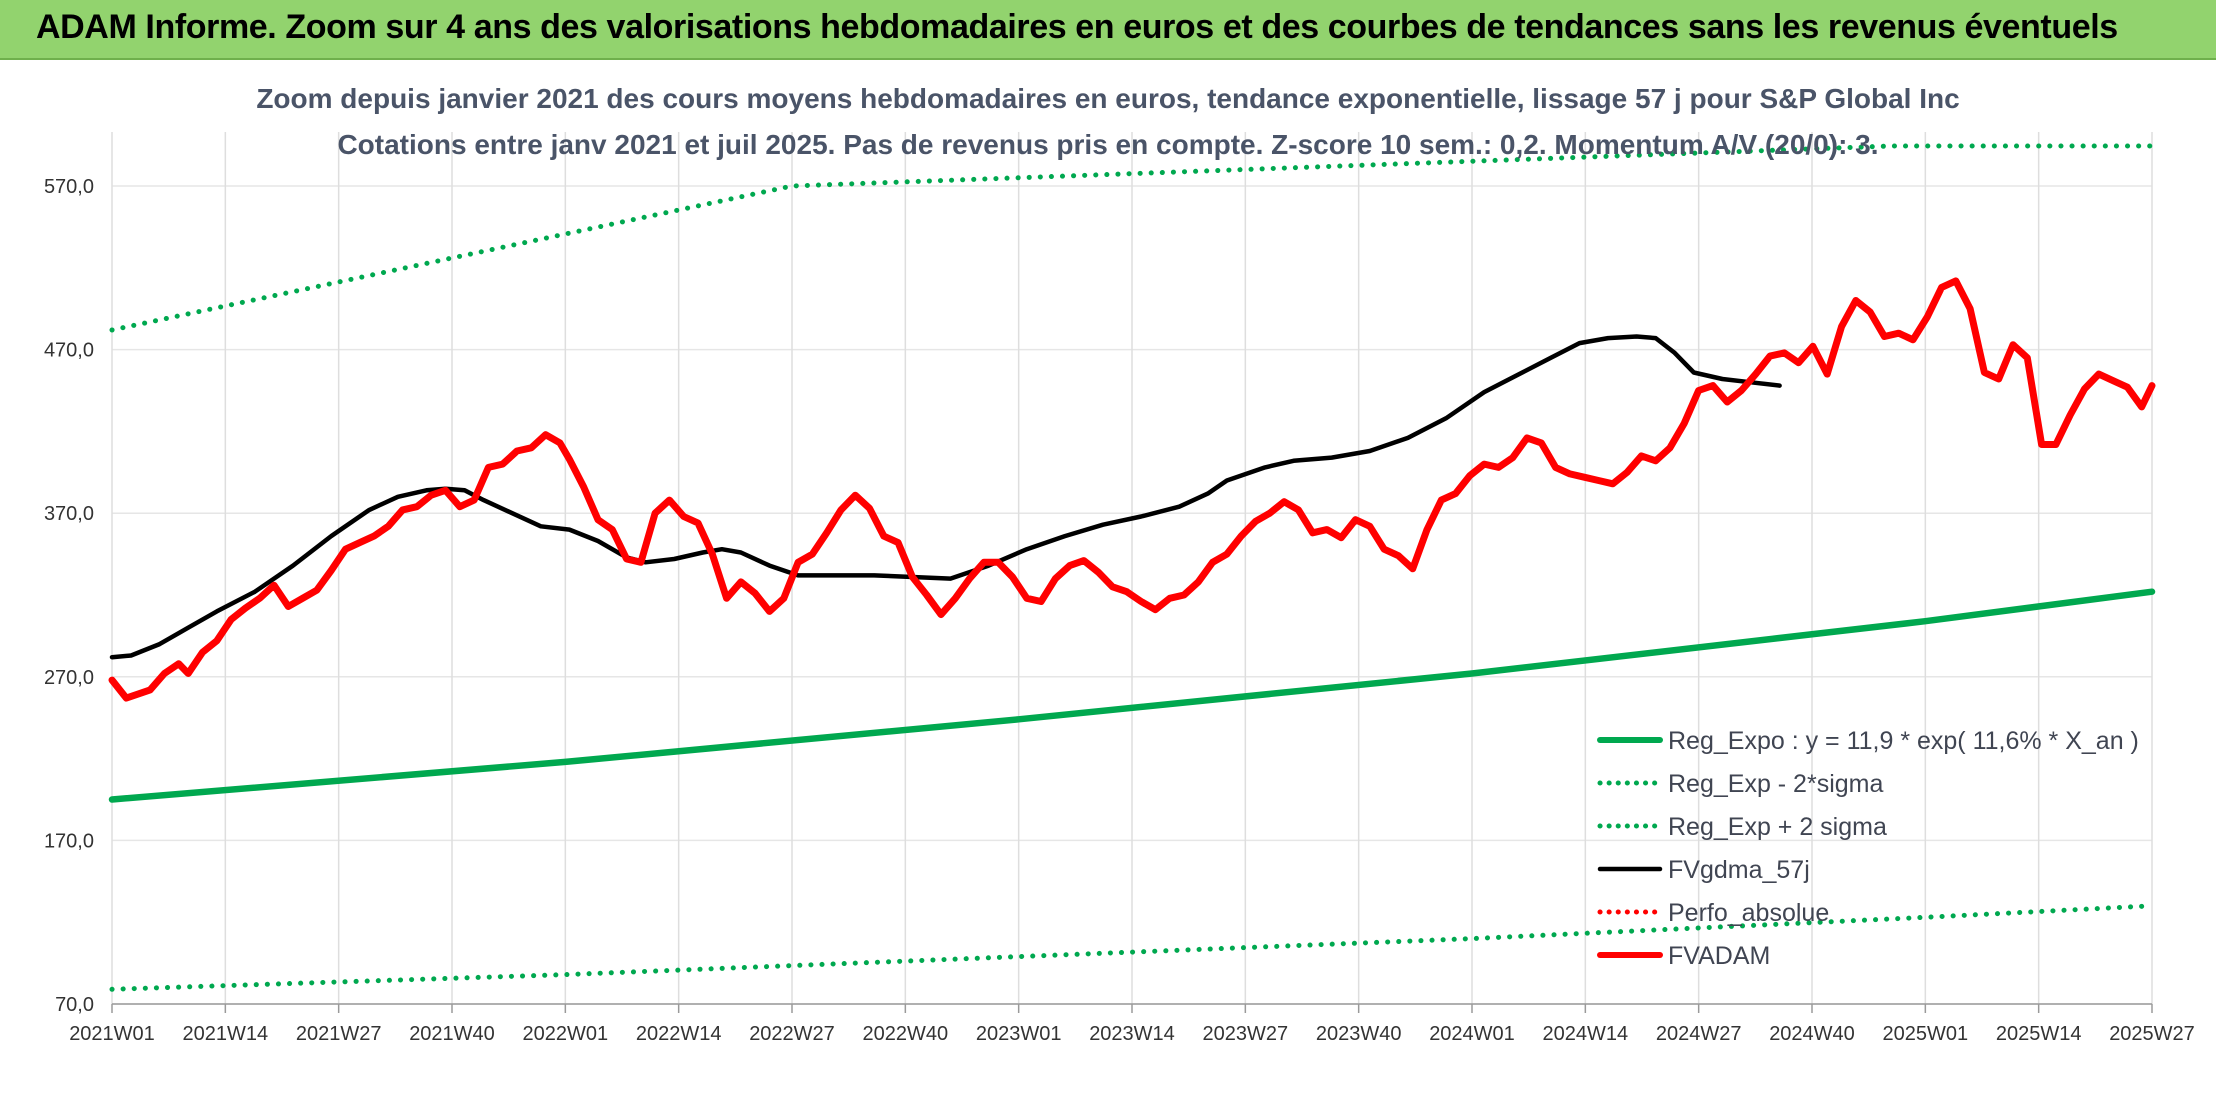 This screenshot has height=1102, width=2216. I want to click on x-tick-label: 2021W01, so click(112, 1034).